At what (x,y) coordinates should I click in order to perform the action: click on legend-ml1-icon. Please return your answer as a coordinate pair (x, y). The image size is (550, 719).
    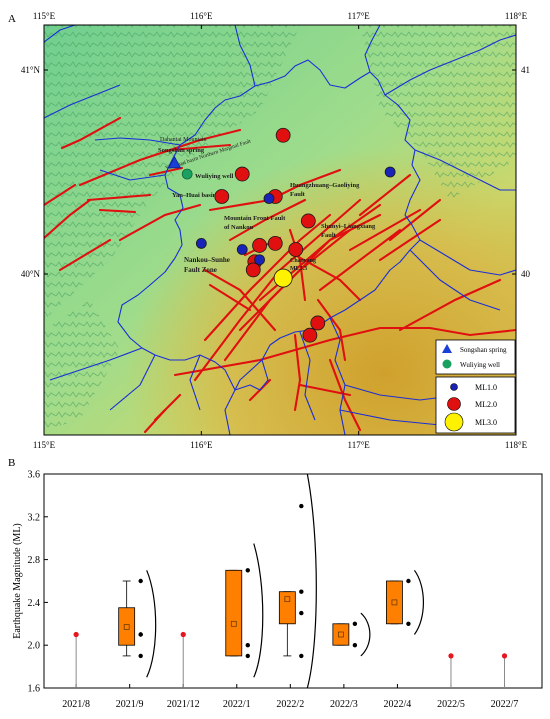
    Looking at the image, I should click on (454, 387).